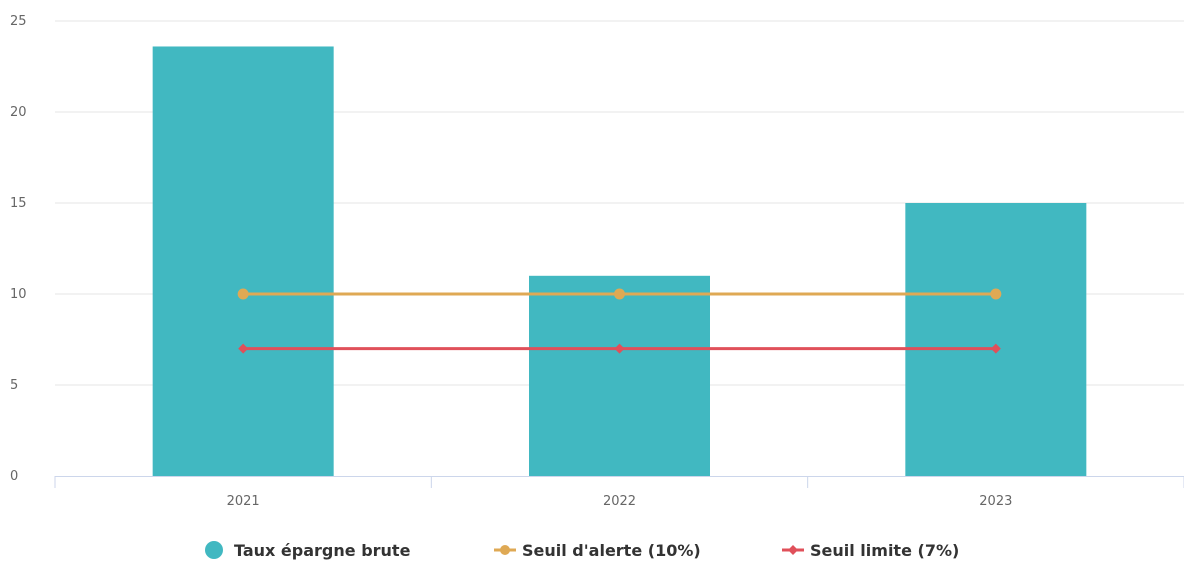 The height and width of the screenshot is (565, 1184). Describe the element at coordinates (214, 550) in the screenshot. I see `legend-circle-icon` at that location.